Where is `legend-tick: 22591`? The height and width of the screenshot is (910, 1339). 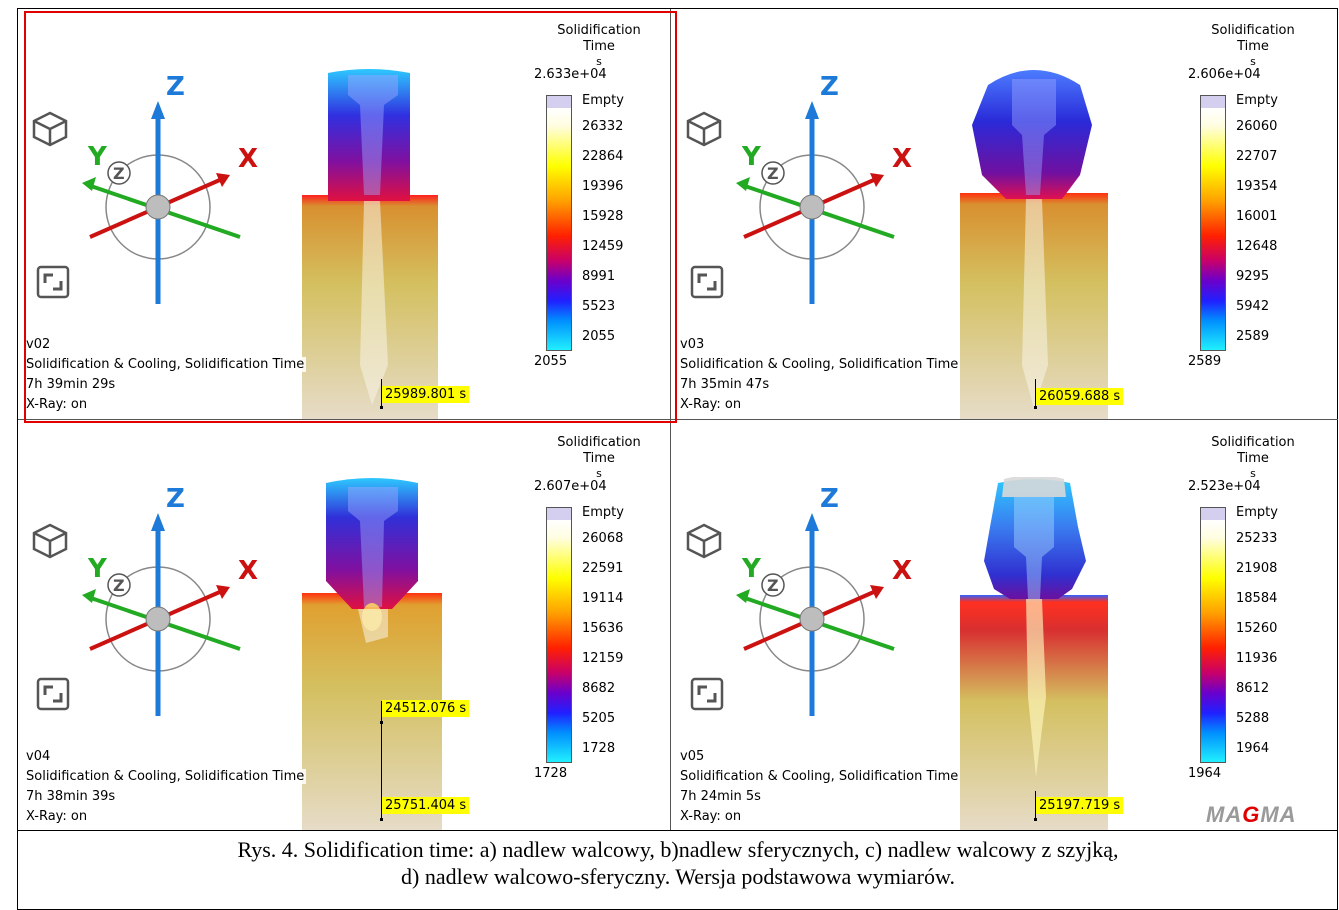 legend-tick: 22591 is located at coordinates (603, 568).